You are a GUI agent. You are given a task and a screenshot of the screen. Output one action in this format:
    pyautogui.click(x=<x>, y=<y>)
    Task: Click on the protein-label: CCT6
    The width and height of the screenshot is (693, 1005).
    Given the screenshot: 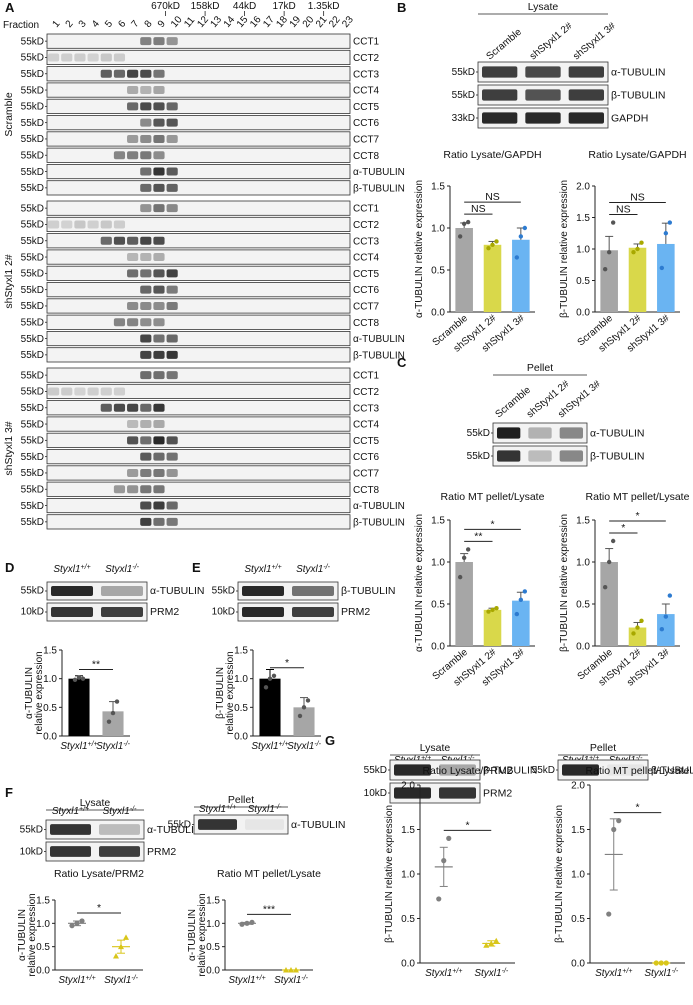 What is the action you would take?
    pyautogui.click(x=366, y=123)
    